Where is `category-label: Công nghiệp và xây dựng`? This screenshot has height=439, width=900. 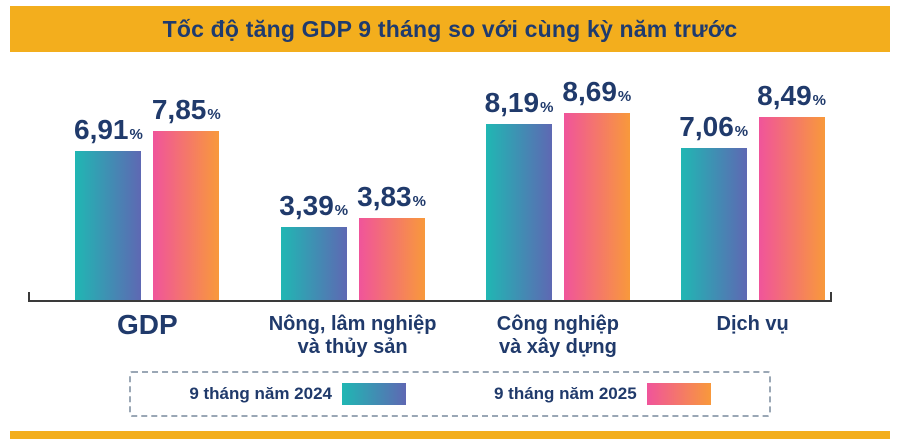
category-label: Công nghiệp và xây dựng is located at coordinates (557, 335).